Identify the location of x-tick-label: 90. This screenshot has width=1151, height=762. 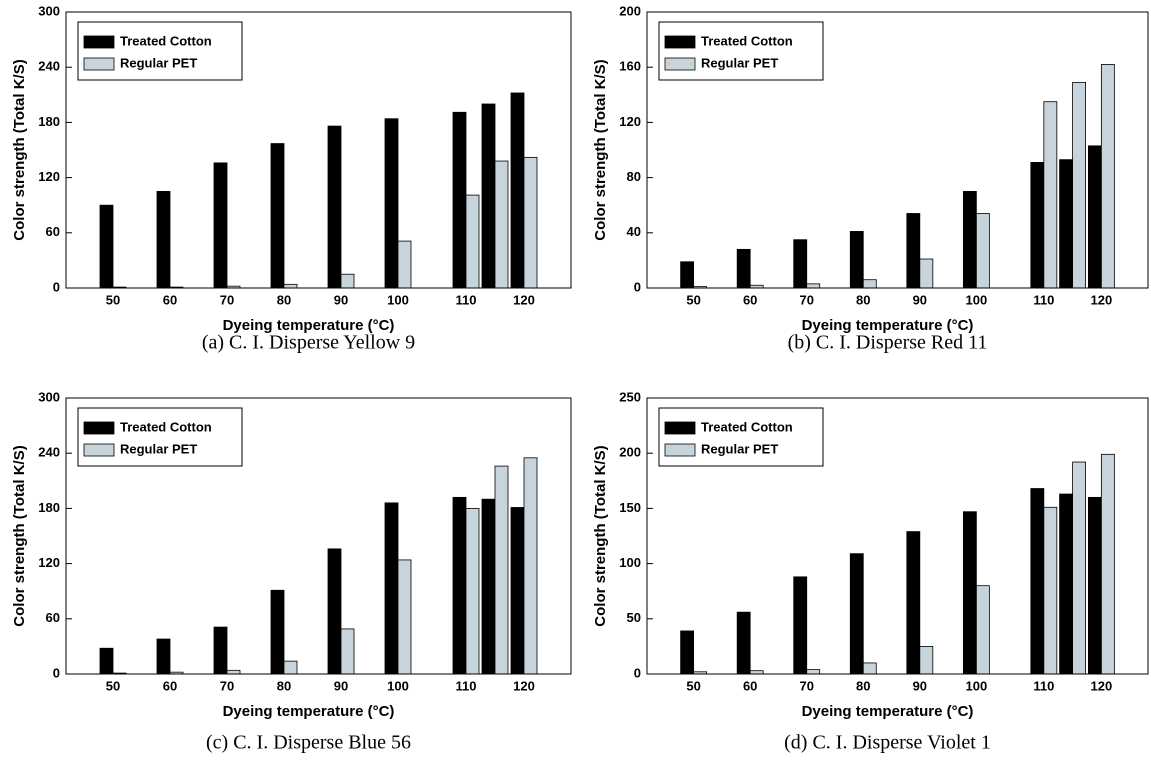
(920, 299).